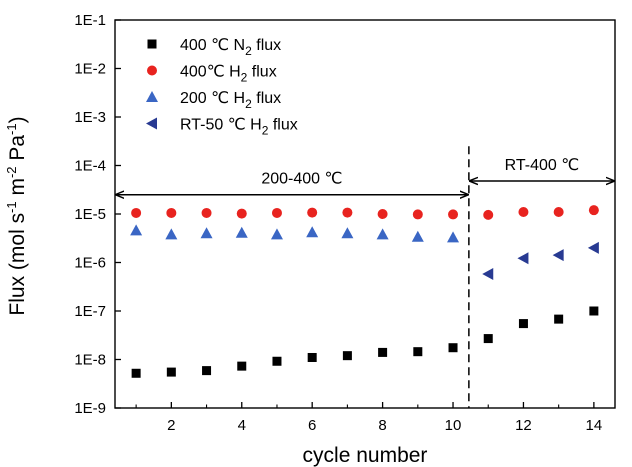 The image size is (632, 467). I want to click on x-tick-label: 10, so click(453, 425).